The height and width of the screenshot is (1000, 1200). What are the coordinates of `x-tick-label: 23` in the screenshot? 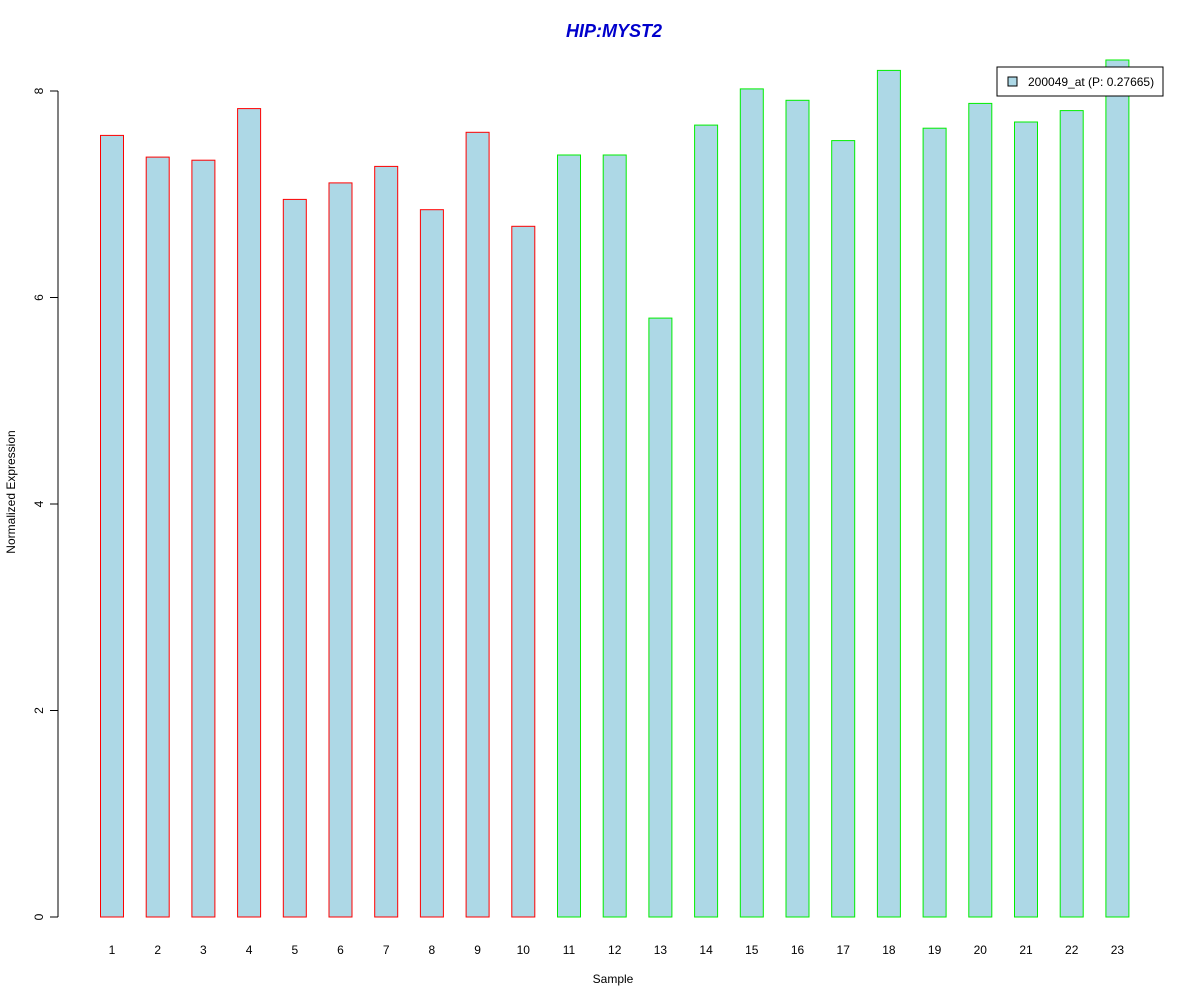 It's located at (1118, 950).